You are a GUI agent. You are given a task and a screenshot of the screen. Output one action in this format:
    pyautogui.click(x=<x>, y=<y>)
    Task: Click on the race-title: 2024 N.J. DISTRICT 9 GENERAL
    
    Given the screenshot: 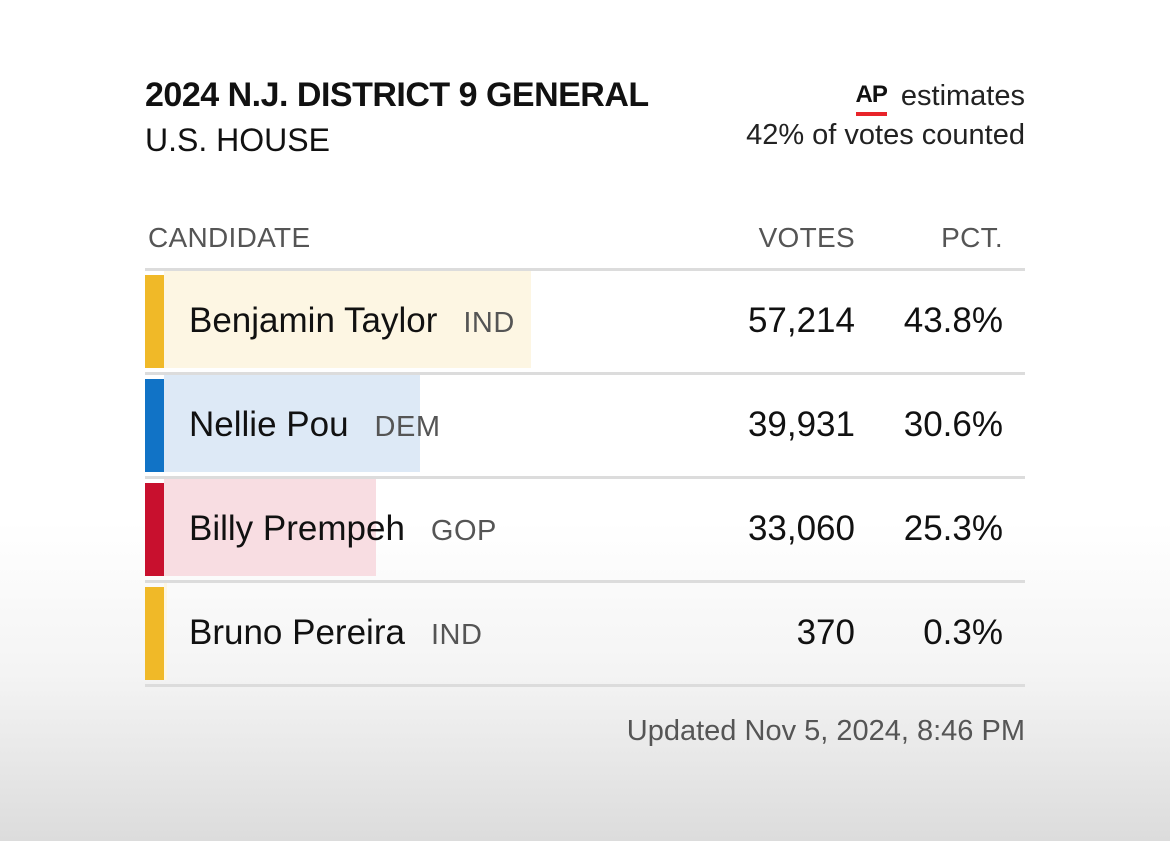 What is the action you would take?
    pyautogui.click(x=397, y=95)
    